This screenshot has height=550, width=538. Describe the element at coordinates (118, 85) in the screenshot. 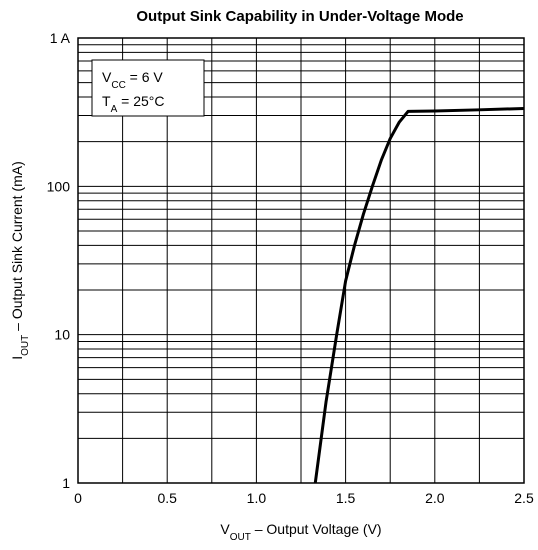

I see `label-part: CC` at that location.